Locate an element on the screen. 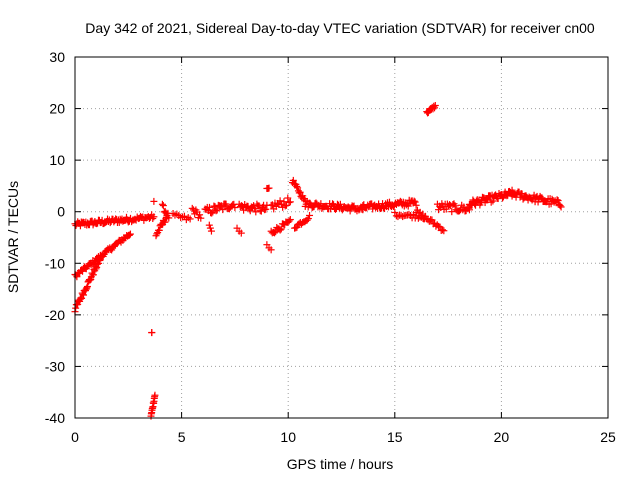  y-axis-label: SDTVAR / TECUs is located at coordinates (13, 237).